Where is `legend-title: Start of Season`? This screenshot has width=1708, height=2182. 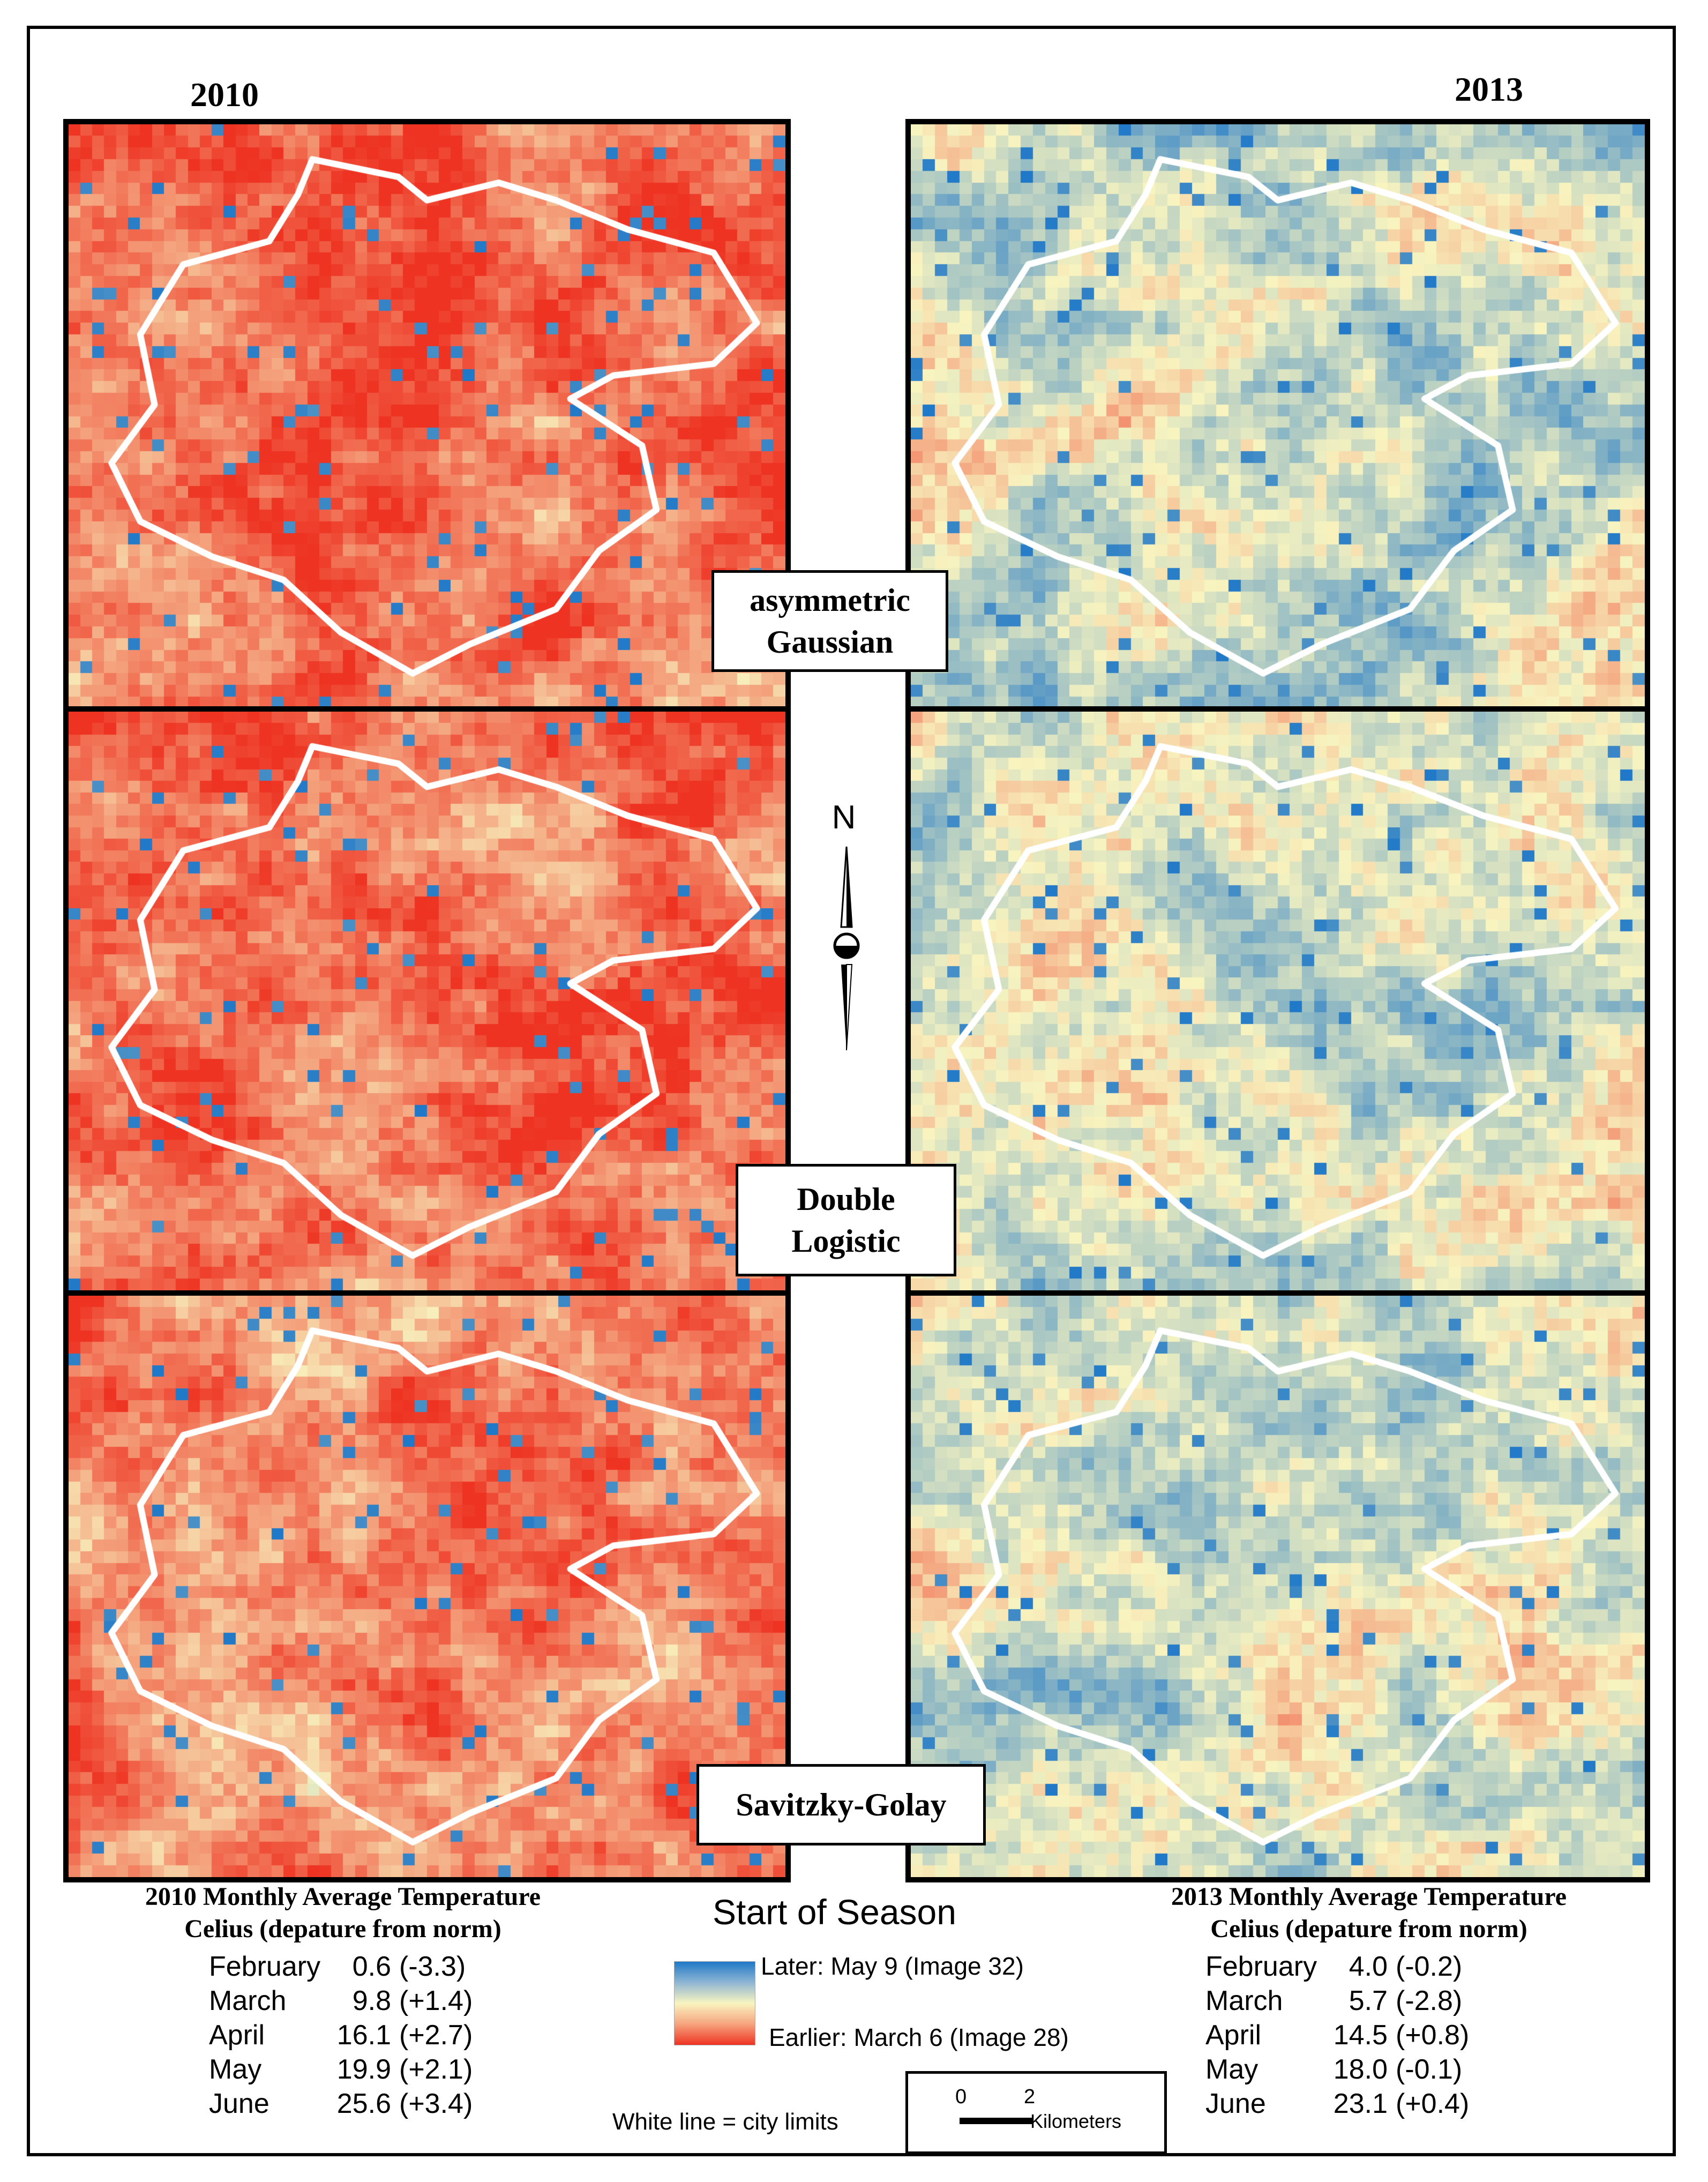
legend-title: Start of Season is located at coordinates (835, 1912).